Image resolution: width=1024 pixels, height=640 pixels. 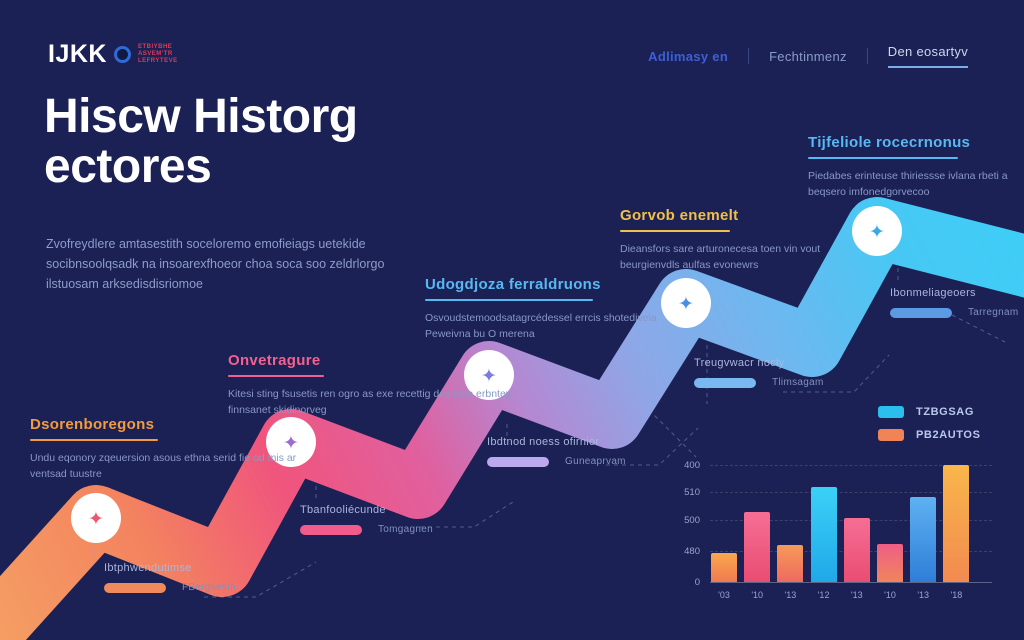 What do you see at coordinates (157, 60) in the screenshot?
I see `logo-tagline-line: LEFRYTEVE` at bounding box center [157, 60].